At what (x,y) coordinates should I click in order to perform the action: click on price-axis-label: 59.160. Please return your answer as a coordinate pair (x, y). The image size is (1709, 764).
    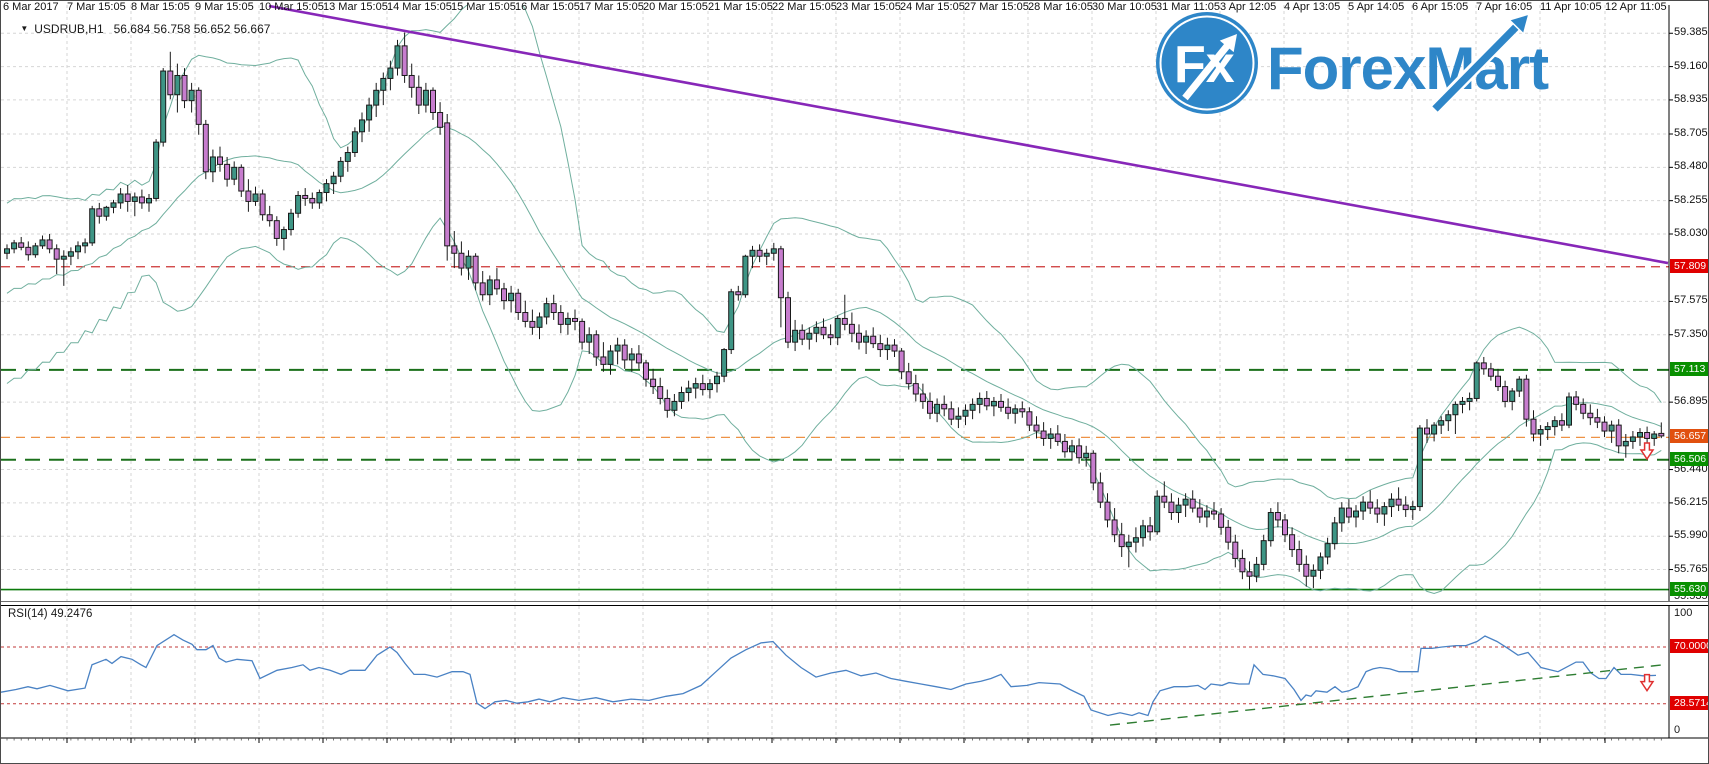
    Looking at the image, I should click on (1691, 65).